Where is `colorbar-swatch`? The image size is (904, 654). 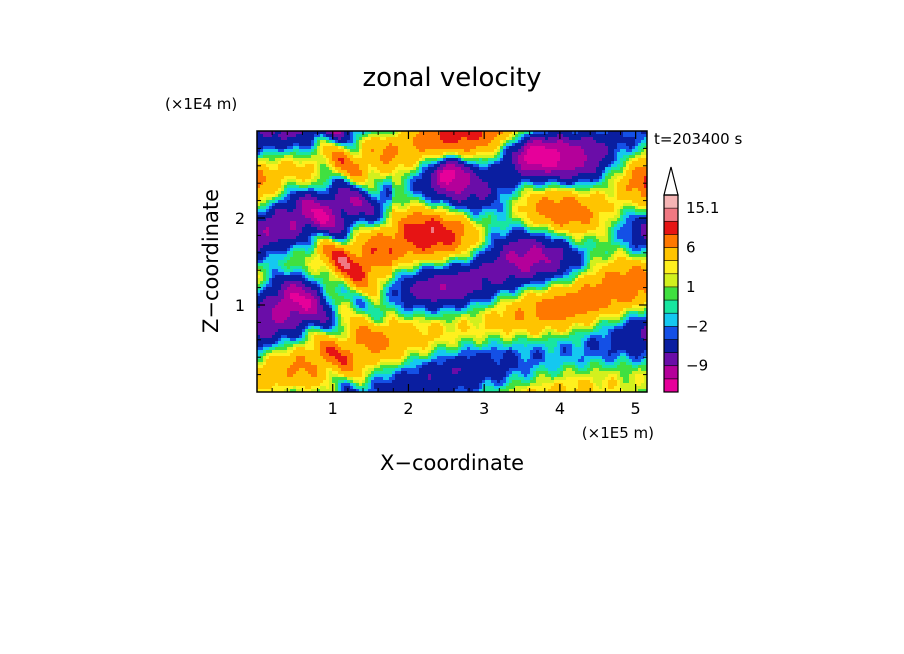
colorbar-swatch is located at coordinates (671, 293).